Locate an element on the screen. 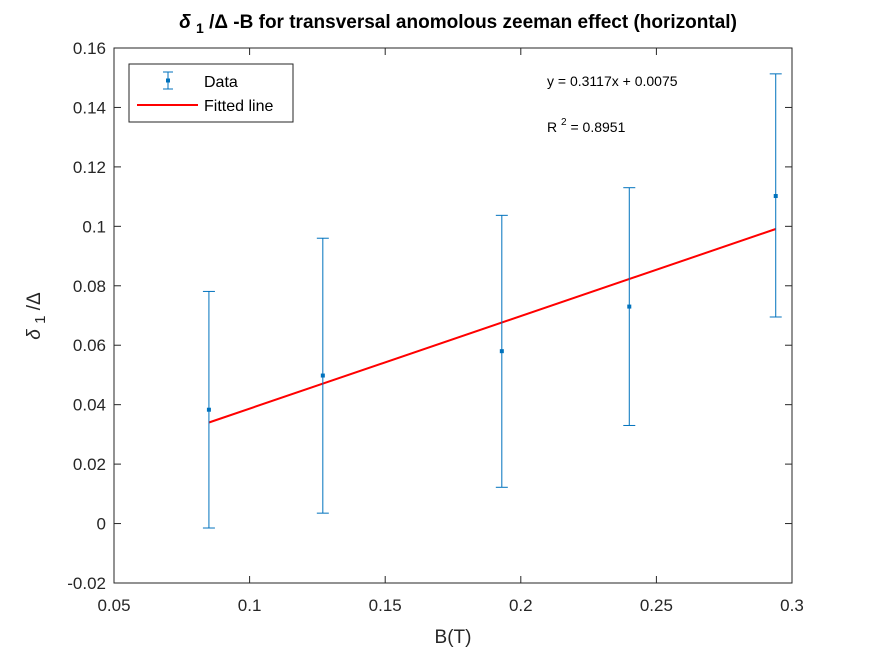 The height and width of the screenshot is (656, 875). x-tick-label: 0.15 is located at coordinates (385, 605).